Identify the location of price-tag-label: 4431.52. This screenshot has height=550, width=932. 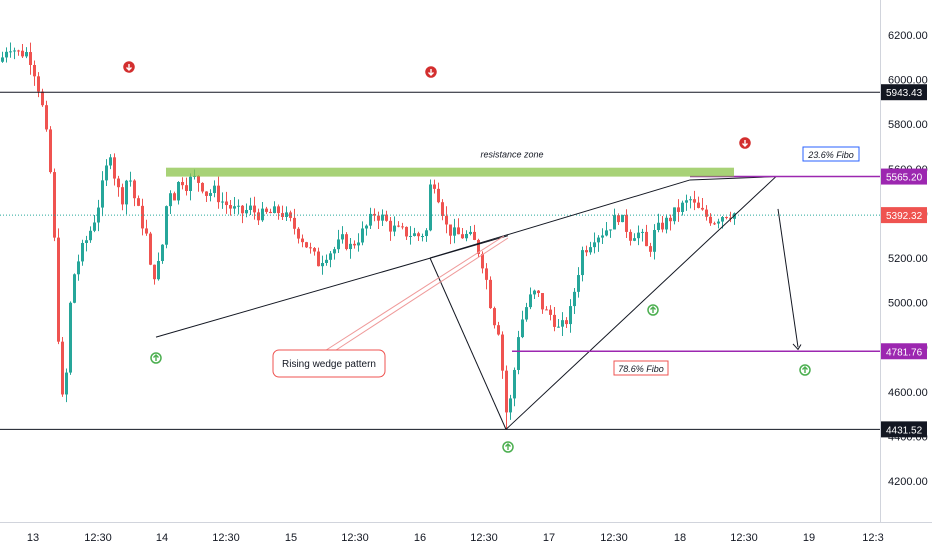
(904, 430).